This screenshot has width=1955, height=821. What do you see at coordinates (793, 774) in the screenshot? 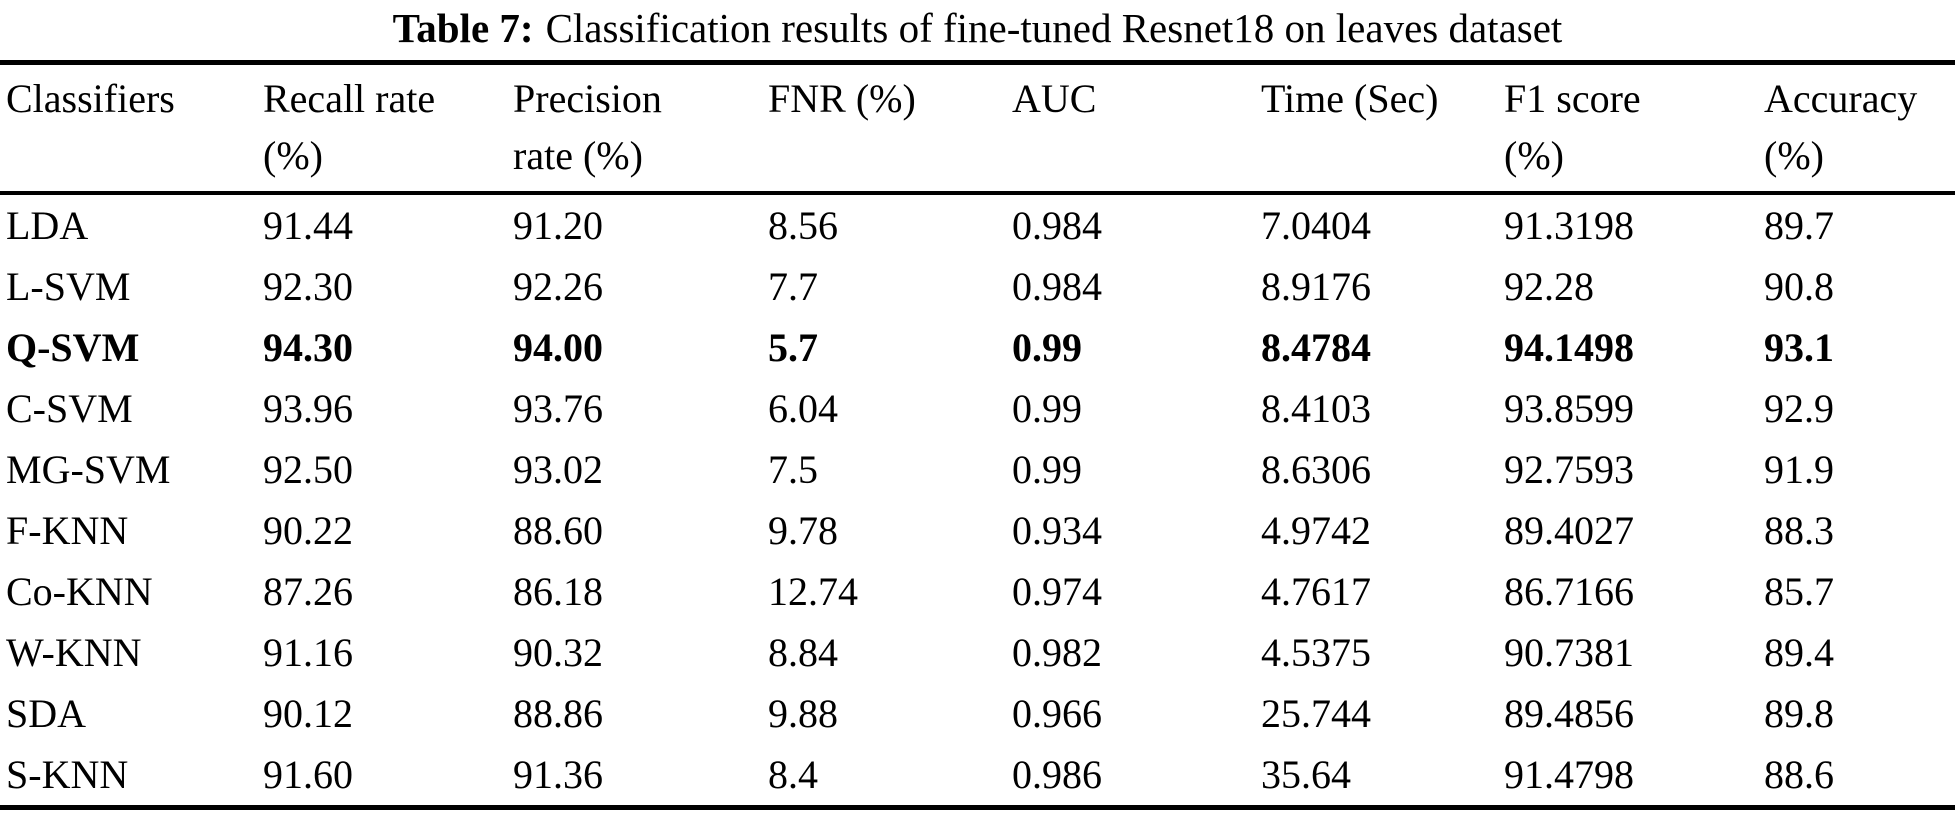
I see `value-cell: 8.4` at bounding box center [793, 774].